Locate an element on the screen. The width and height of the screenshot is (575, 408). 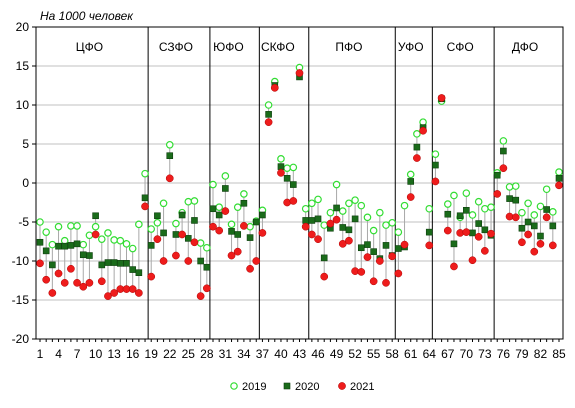
x-tick-label: 49 is located at coordinates (337, 354).